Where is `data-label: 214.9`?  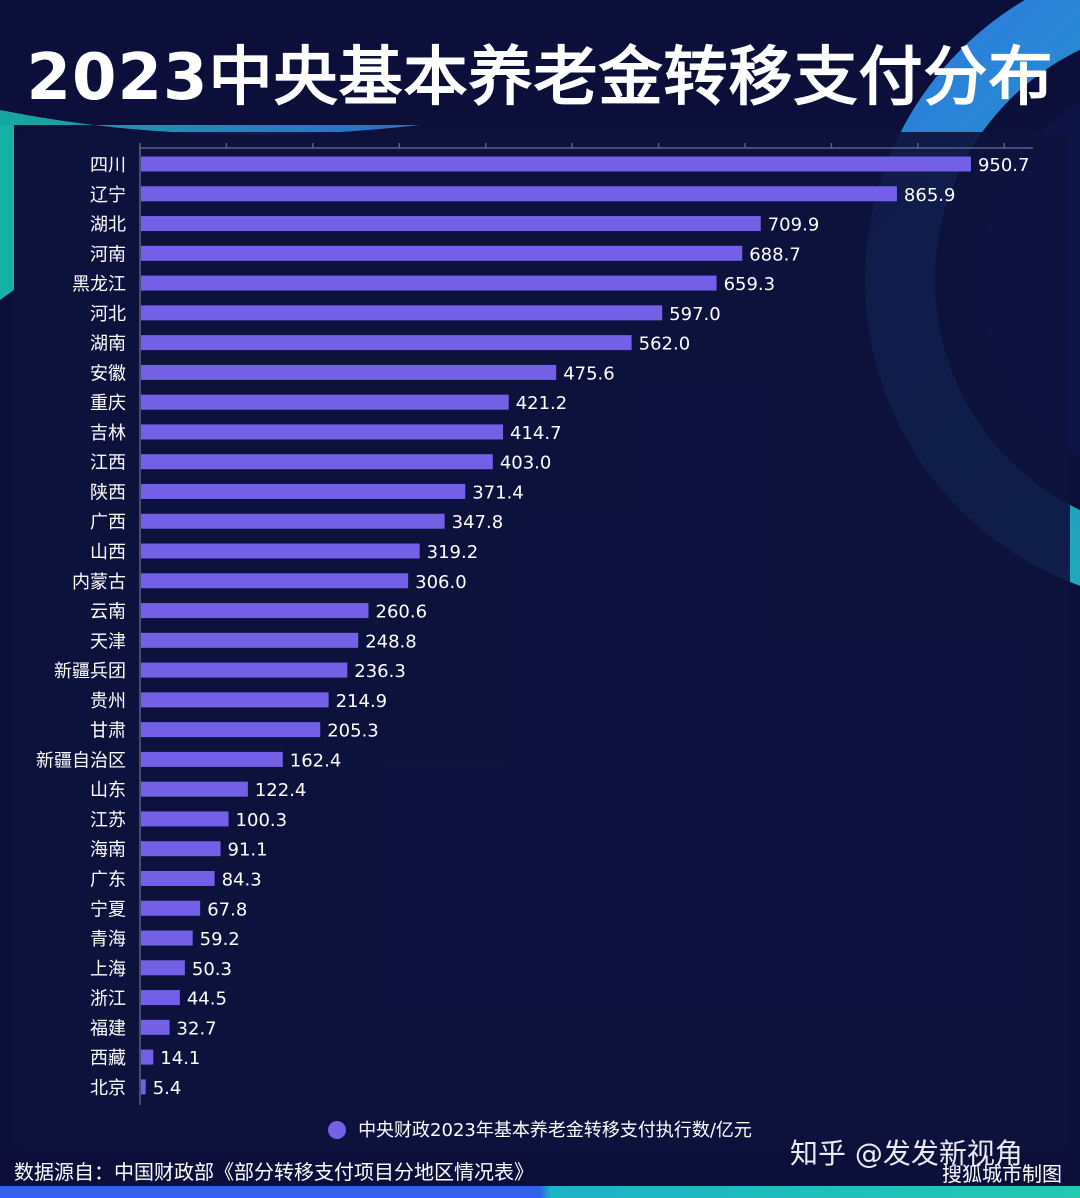
data-label: 214.9 is located at coordinates (362, 701).